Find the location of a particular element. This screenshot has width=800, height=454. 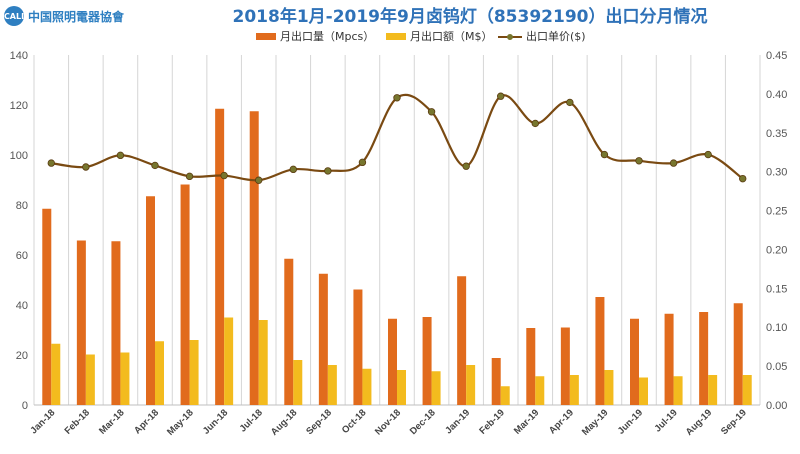

right-tick-label: 0.45 is located at coordinates (776, 56).